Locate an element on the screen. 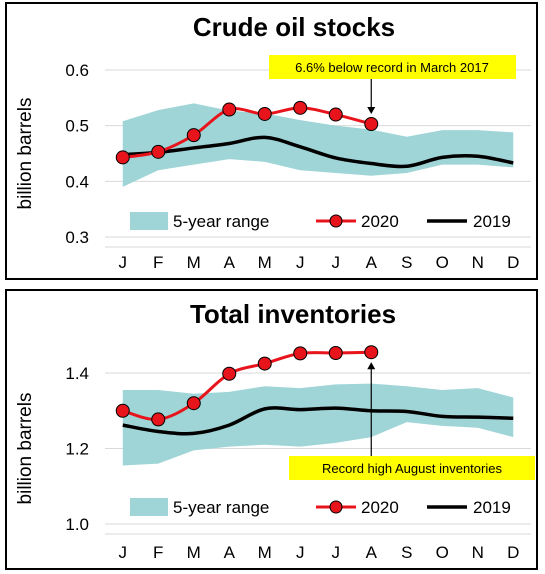  annotation-text: 6.6% below record in March 2017 is located at coordinates (392, 67).